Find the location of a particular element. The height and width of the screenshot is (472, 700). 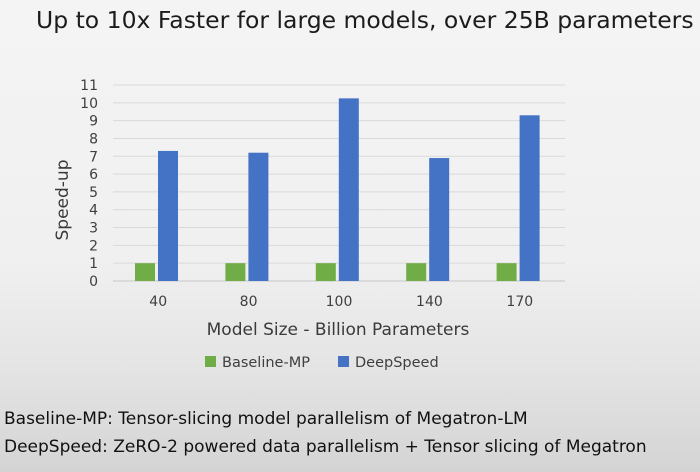

legend-label: DeepSpeed is located at coordinates (397, 363).